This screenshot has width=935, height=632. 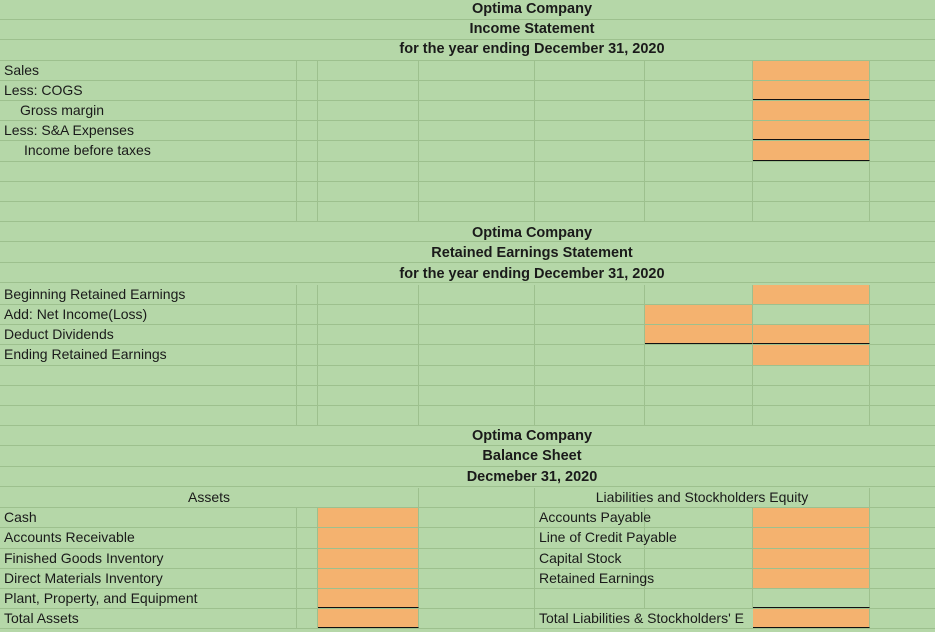 What do you see at coordinates (594, 578) in the screenshot?
I see `label-bs-retained-earnings: Retained Earnings` at bounding box center [594, 578].